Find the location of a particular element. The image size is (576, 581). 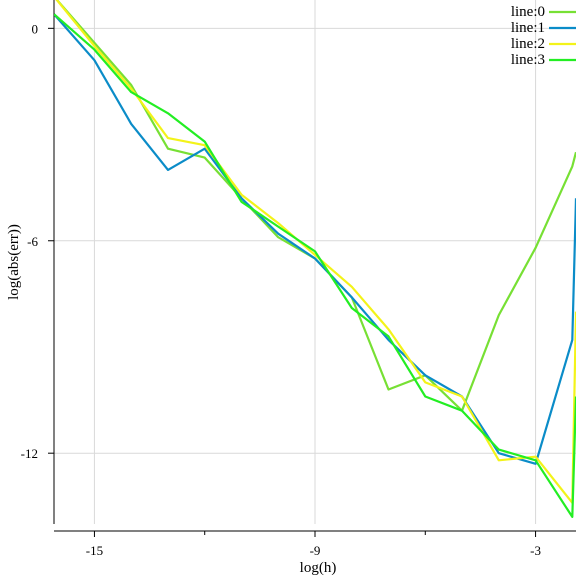

y-tick-label: 0 is located at coordinates (35, 28).